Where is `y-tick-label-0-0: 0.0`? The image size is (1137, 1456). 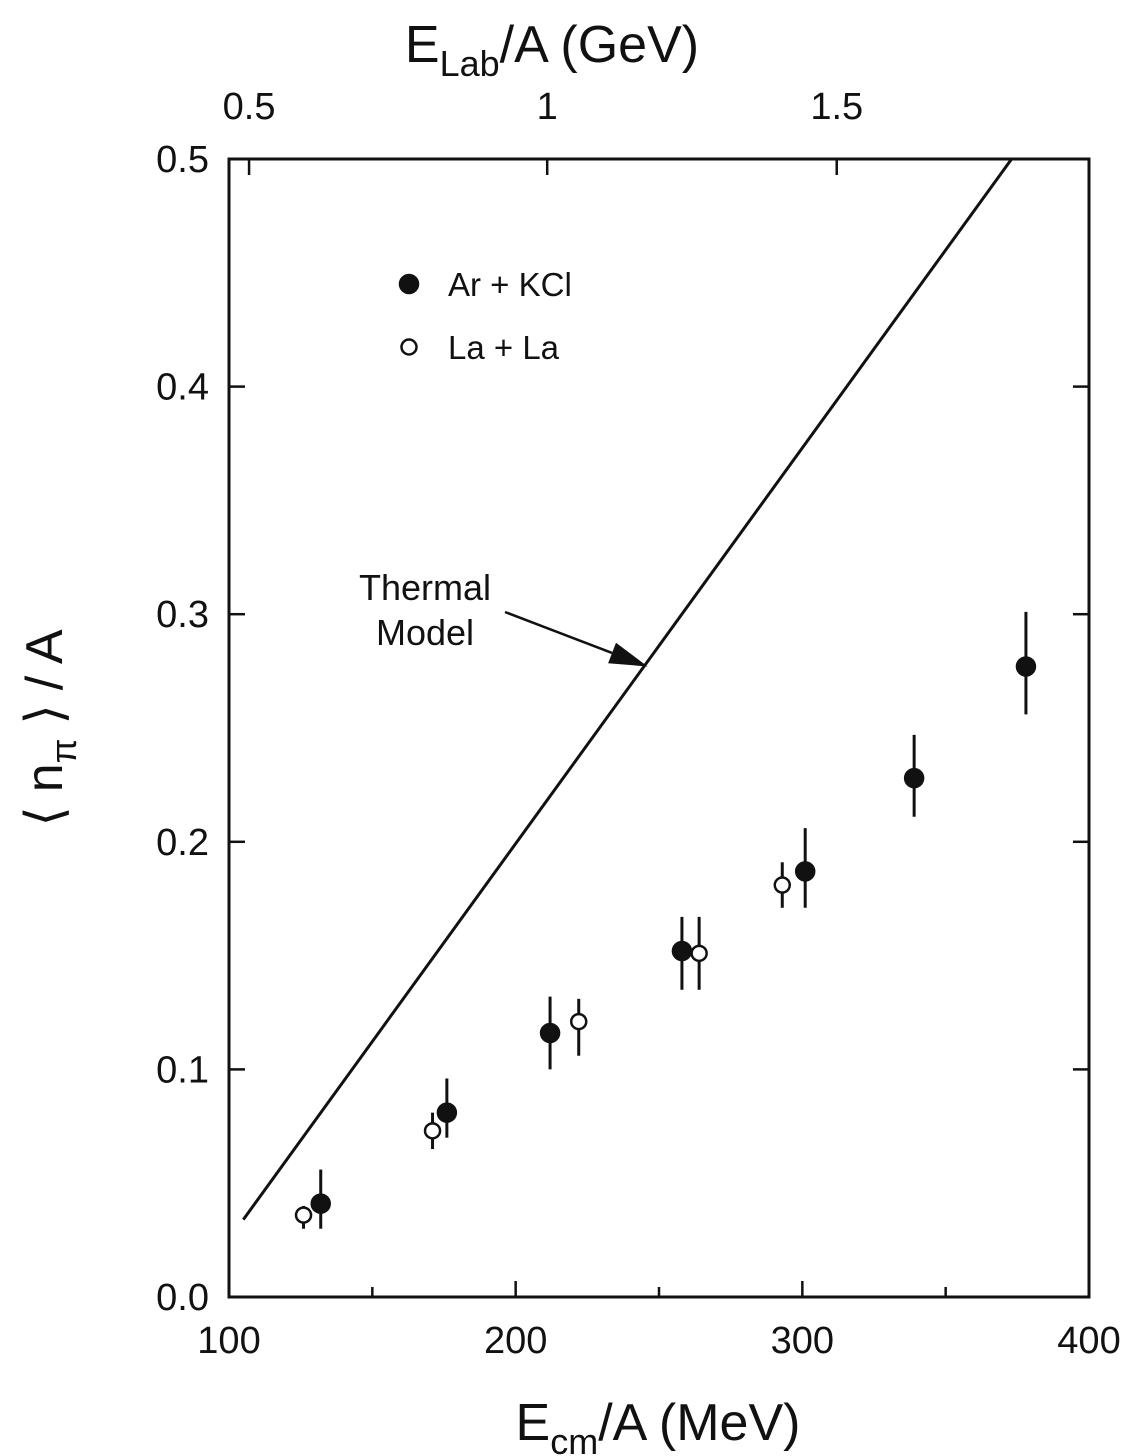
y-tick-label-0-0: 0.0 is located at coordinates (182, 1298).